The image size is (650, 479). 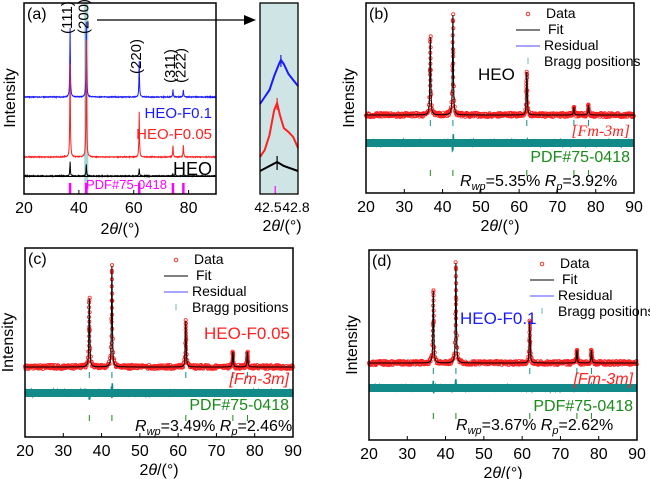 I want to click on inset-tick-label: 42.8, so click(x=295, y=207).